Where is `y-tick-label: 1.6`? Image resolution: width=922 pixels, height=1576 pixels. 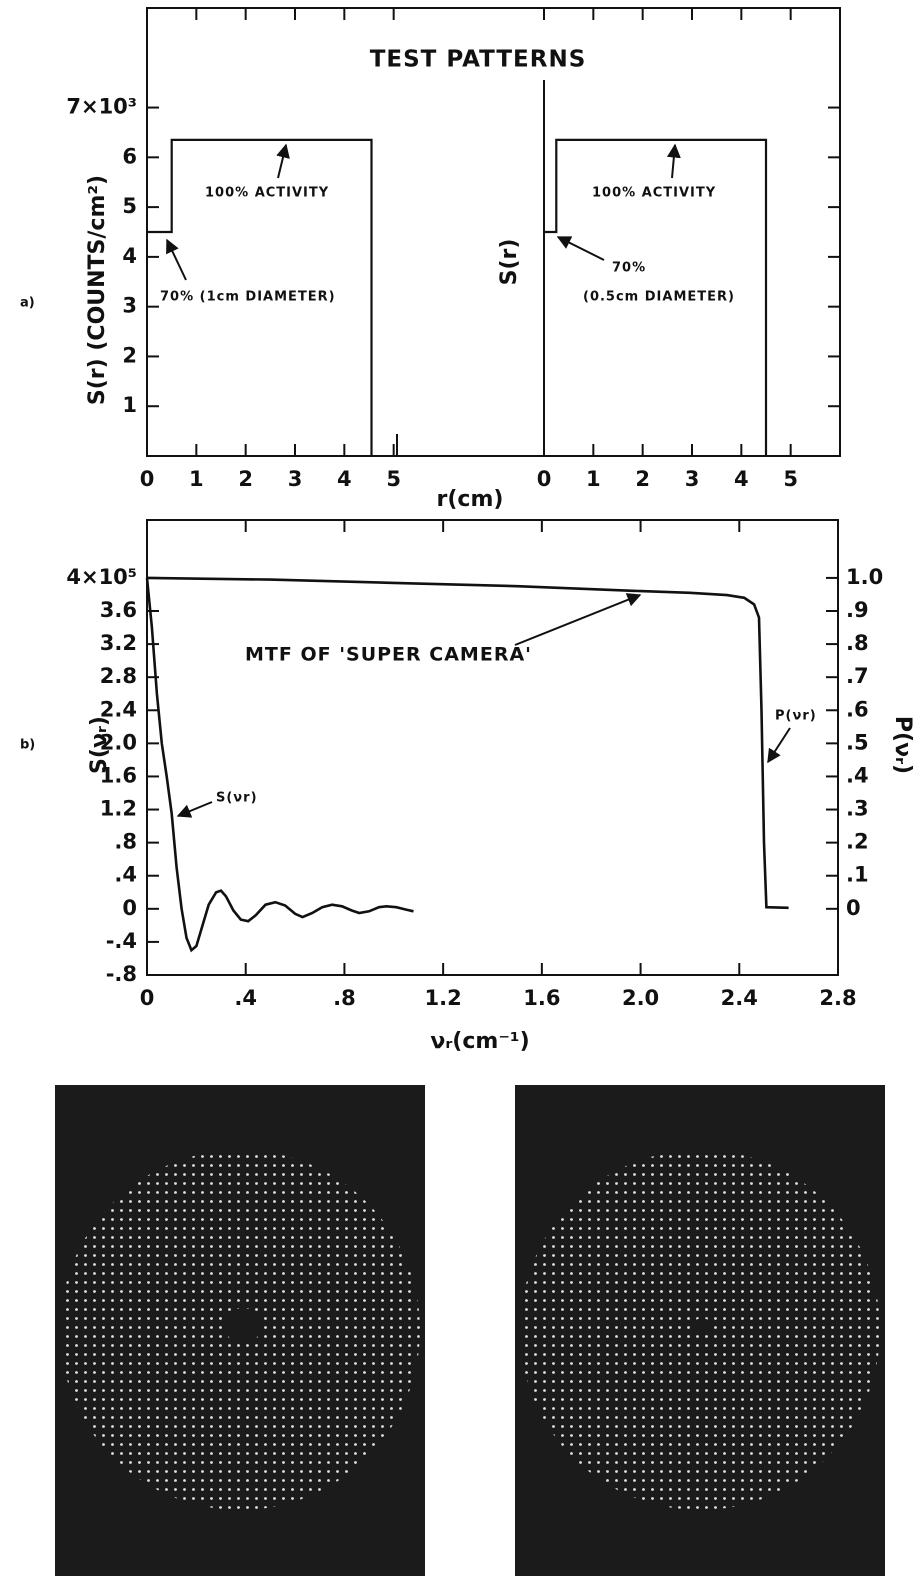 y-tick-label: 1.6 is located at coordinates (118, 775).